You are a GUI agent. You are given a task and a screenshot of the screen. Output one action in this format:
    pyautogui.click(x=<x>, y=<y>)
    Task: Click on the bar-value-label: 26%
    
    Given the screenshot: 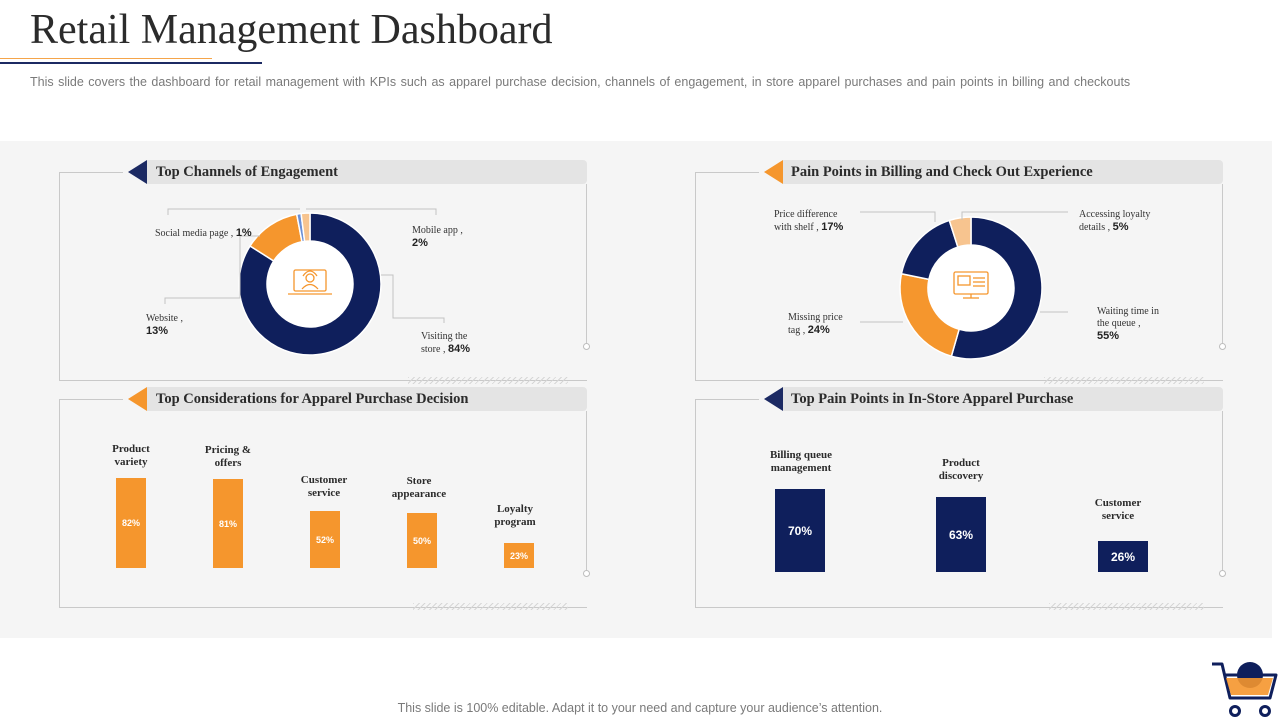 What is the action you would take?
    pyautogui.click(x=1123, y=556)
    